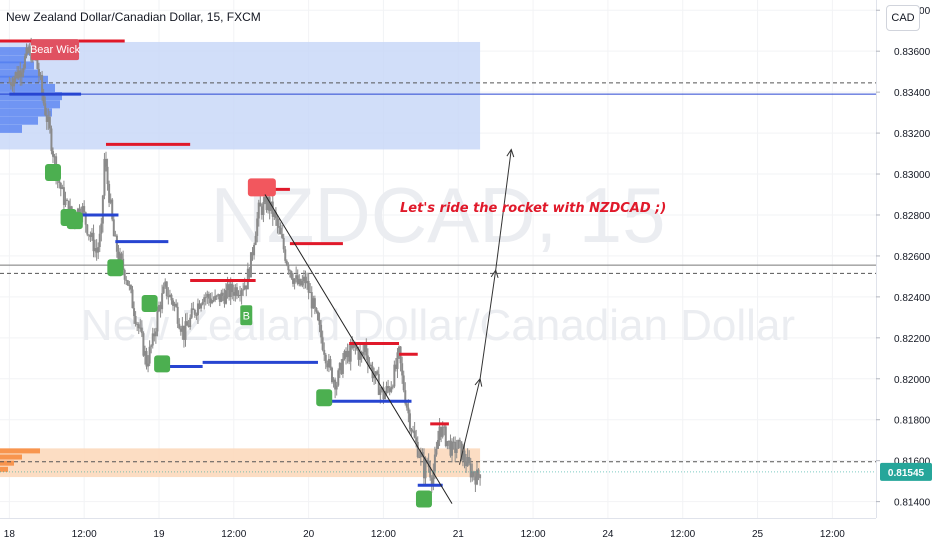  What do you see at coordinates (533, 208) in the screenshot?
I see `rocket-annotation: Let's ride the rocket with NZDCAD ;)` at bounding box center [533, 208].